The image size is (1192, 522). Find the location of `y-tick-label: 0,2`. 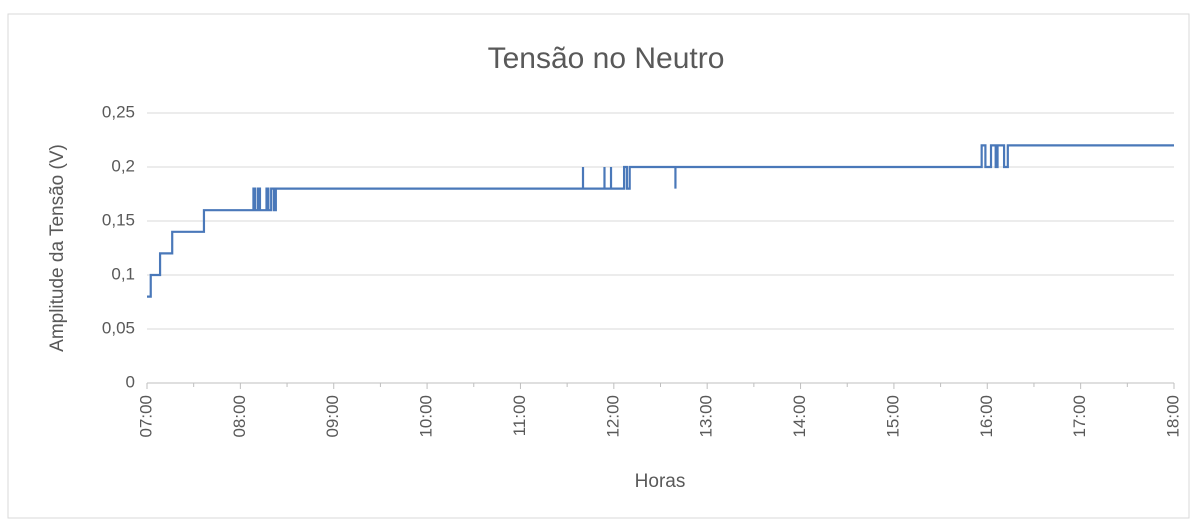

y-tick-label: 0,2 is located at coordinates (123, 165).